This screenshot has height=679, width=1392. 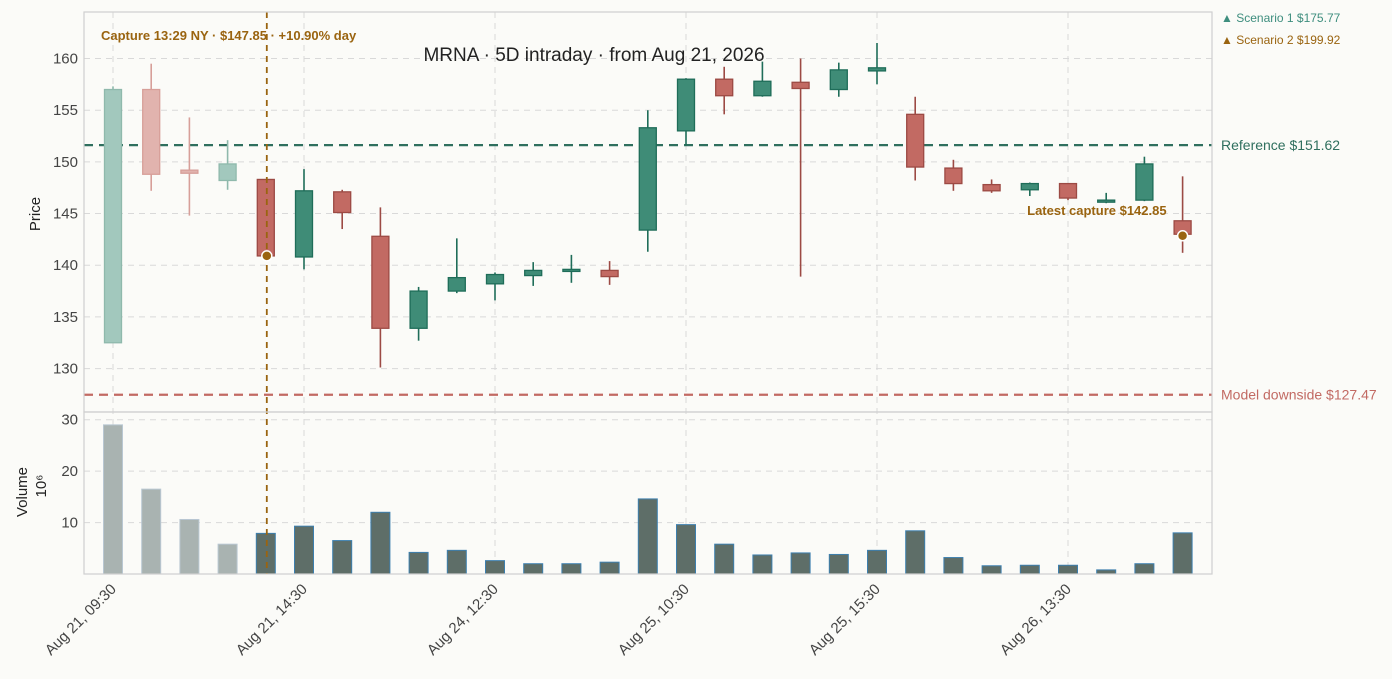 I want to click on chart-title: MRNA · 5D intraday · from Aug 21, 2026, so click(x=593, y=55).